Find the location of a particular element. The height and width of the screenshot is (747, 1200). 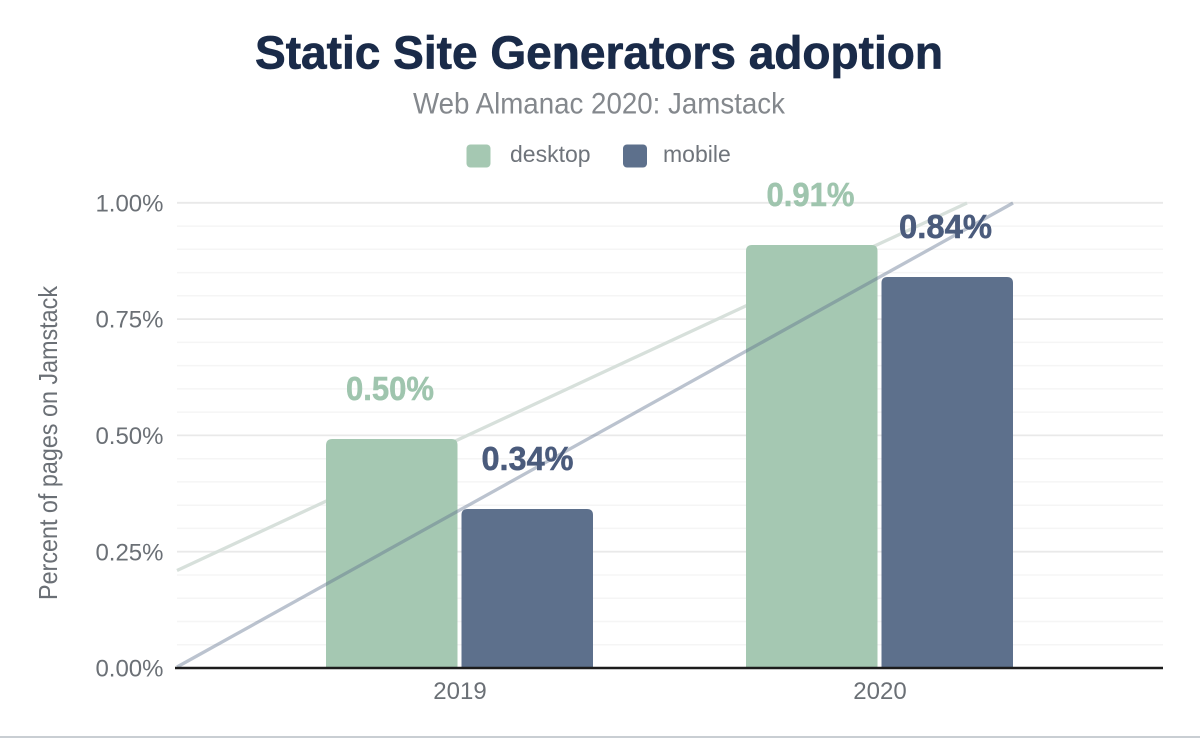

svg-text: 1.00% is located at coordinates (129, 203).